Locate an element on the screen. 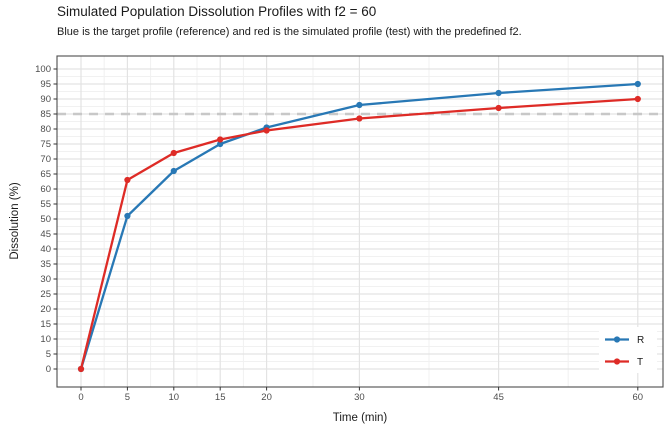  y-tick-label: 5 is located at coordinates (48, 354).